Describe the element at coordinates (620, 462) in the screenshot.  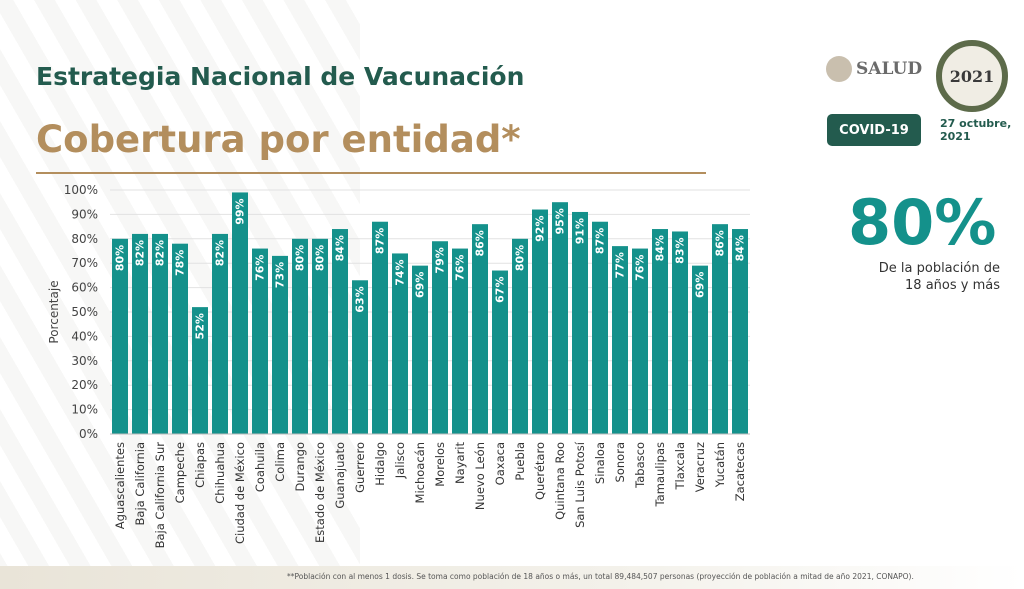
I see `x-tick-label: Sonora` at that location.